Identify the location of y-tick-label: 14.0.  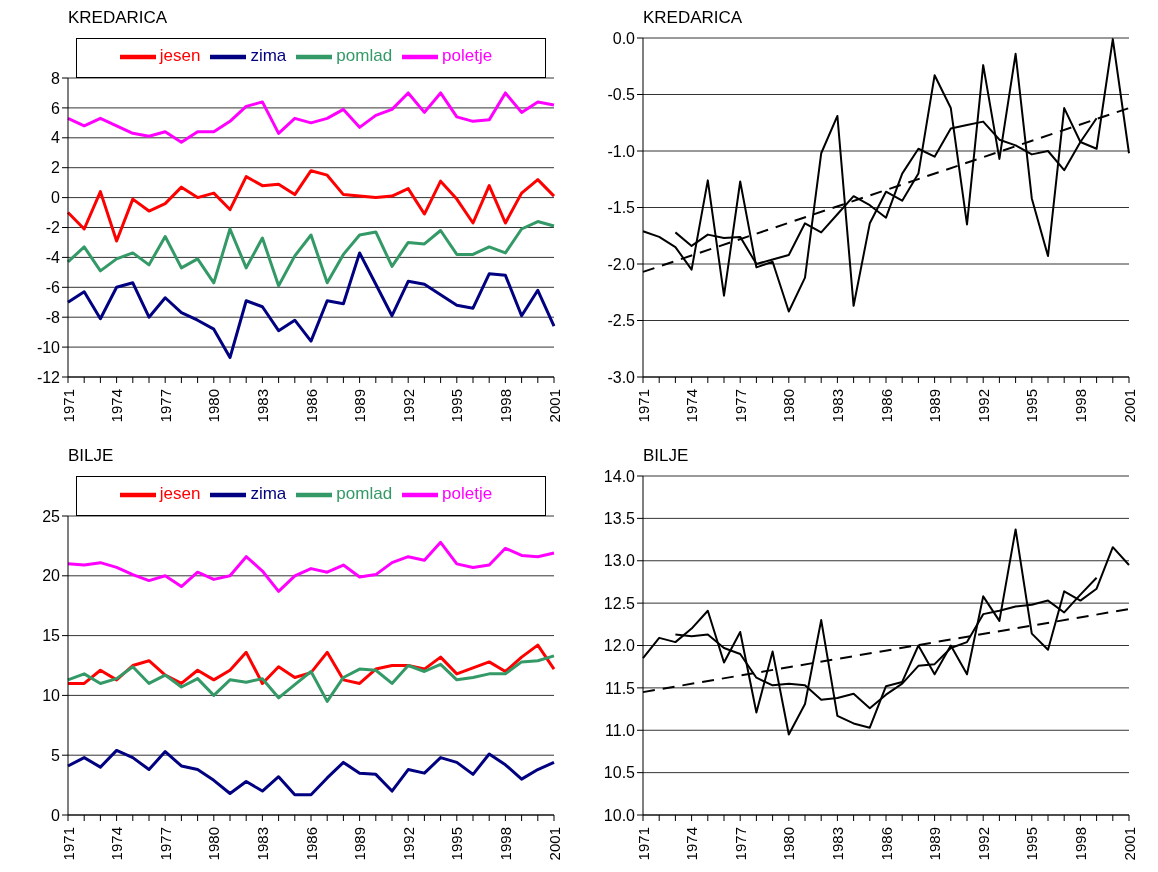
(619, 476).